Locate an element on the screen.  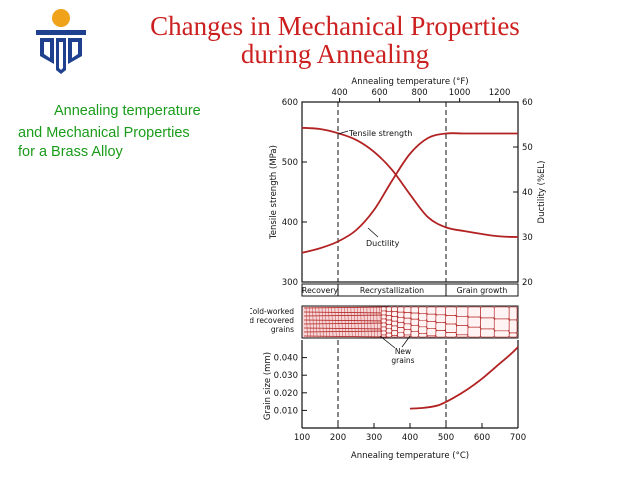
region-band: Recovery Recrystallization Grain growth is located at coordinates (410, 290).